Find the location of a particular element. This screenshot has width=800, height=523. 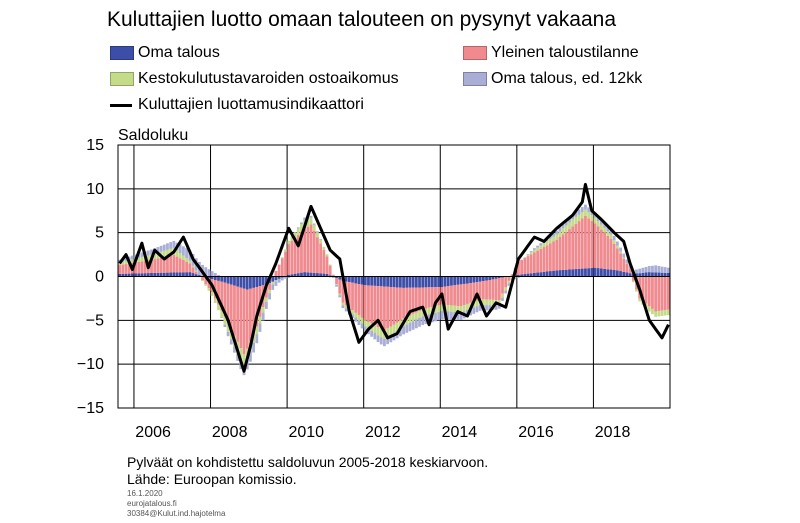

x-tick-label: 2018 is located at coordinates (613, 432).